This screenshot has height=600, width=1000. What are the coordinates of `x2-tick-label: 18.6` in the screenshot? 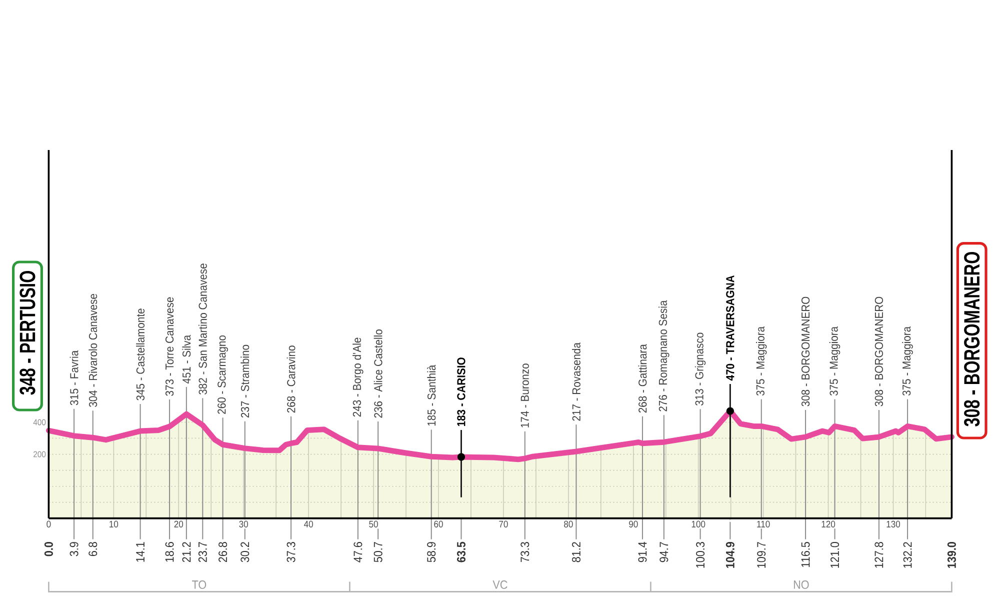 It's located at (169, 552).